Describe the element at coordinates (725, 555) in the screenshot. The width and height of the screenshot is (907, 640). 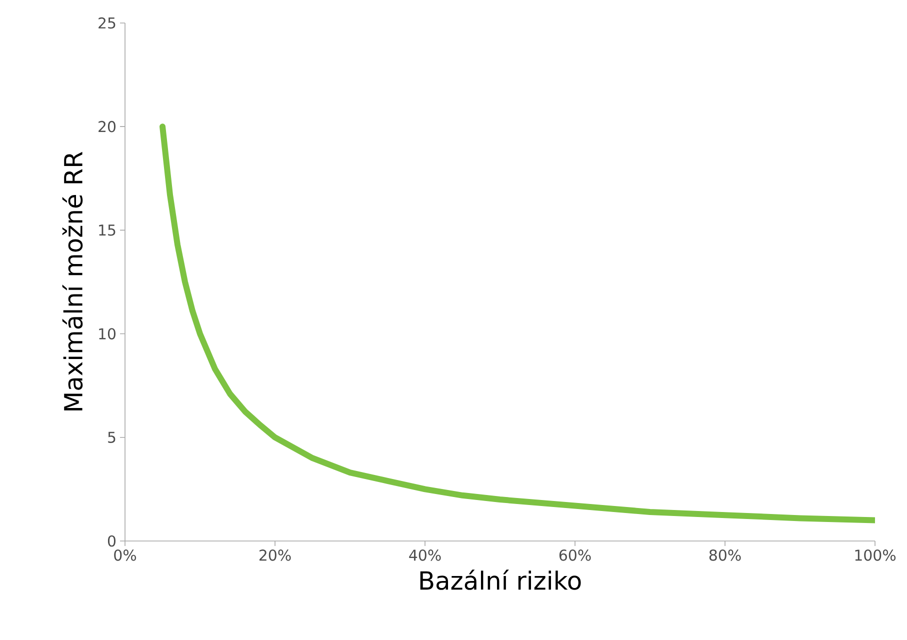
I see `x-tick-label: 80%` at that location.